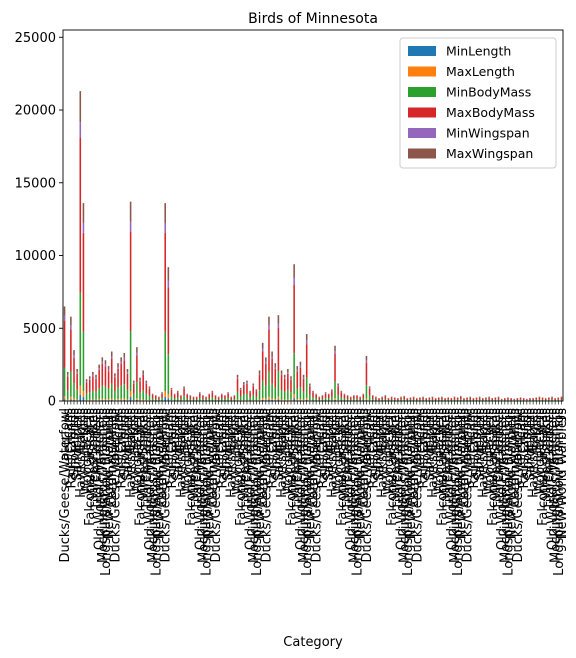  What do you see at coordinates (313, 642) in the screenshot?
I see `x-axis-label: Category` at bounding box center [313, 642].